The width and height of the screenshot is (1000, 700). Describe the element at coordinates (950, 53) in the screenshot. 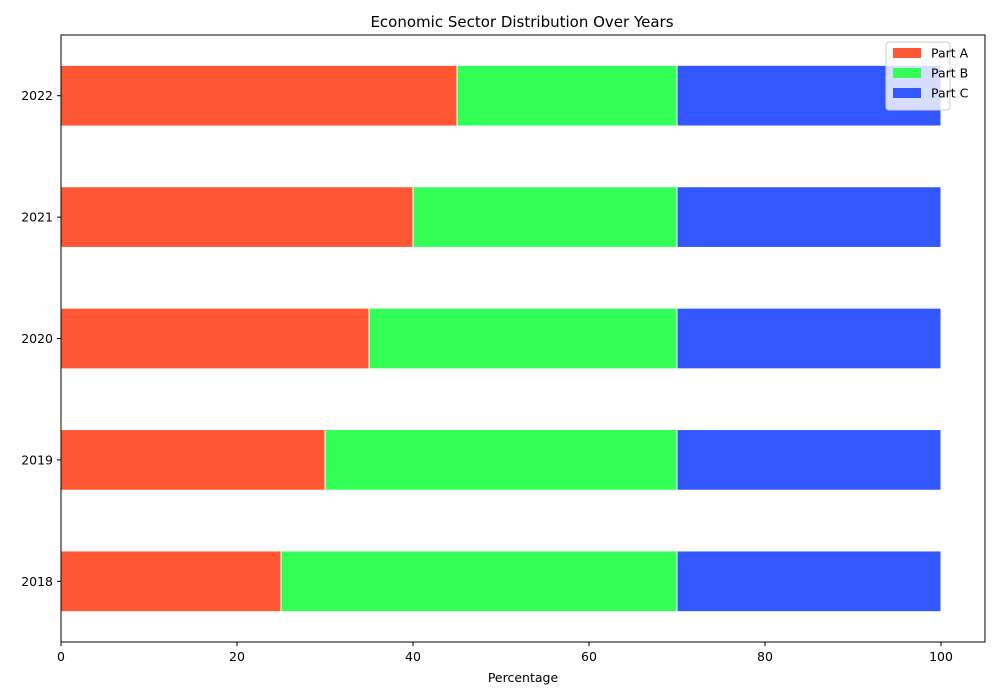

I see `legend-label-part-a: Part A` at that location.